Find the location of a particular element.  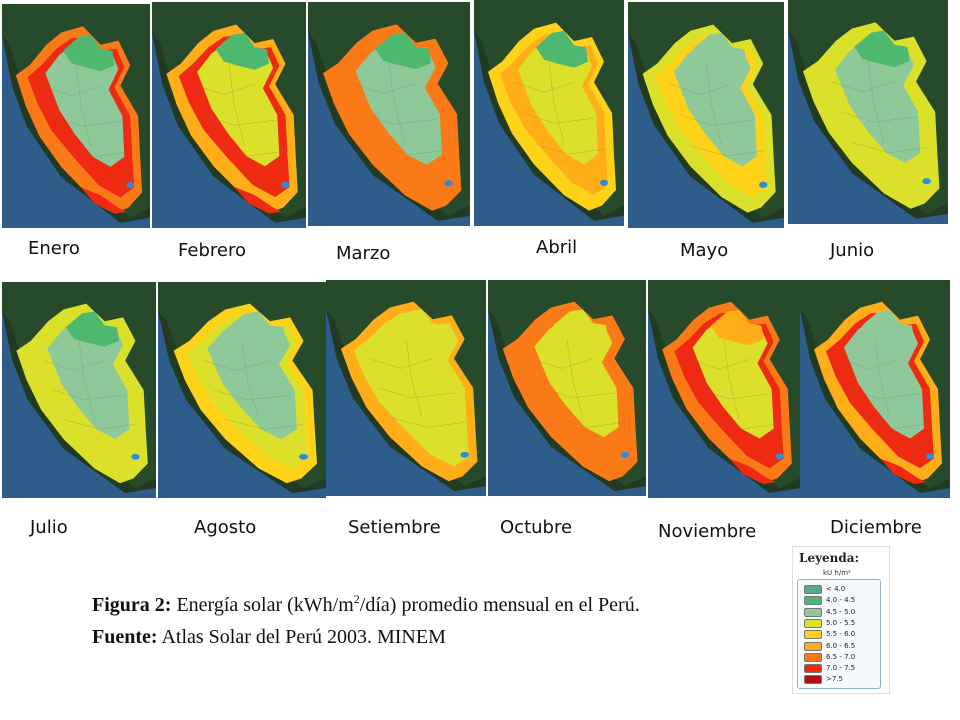

legend-label: >7.5 is located at coordinates (834, 679).